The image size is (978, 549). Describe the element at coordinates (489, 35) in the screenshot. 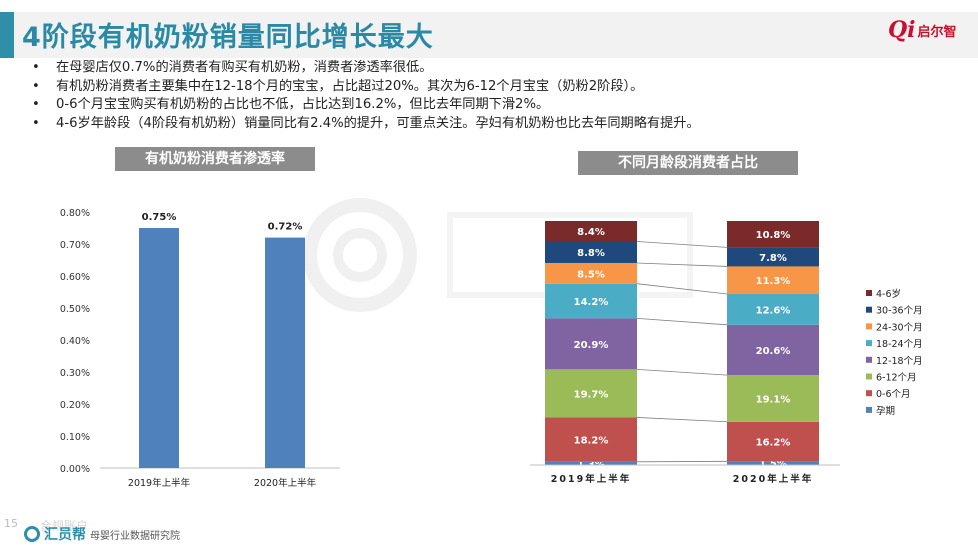

I see `title-bar` at that location.